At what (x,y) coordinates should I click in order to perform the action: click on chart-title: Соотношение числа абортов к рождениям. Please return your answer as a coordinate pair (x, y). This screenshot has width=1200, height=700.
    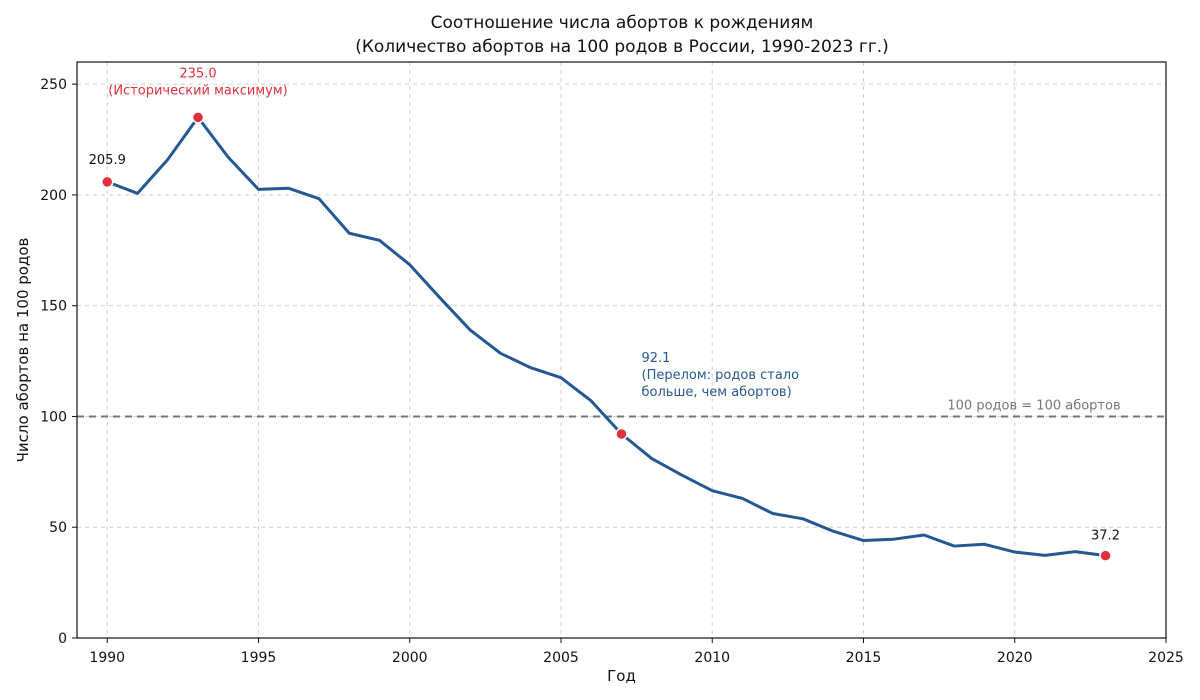
    Looking at the image, I should click on (622, 23).